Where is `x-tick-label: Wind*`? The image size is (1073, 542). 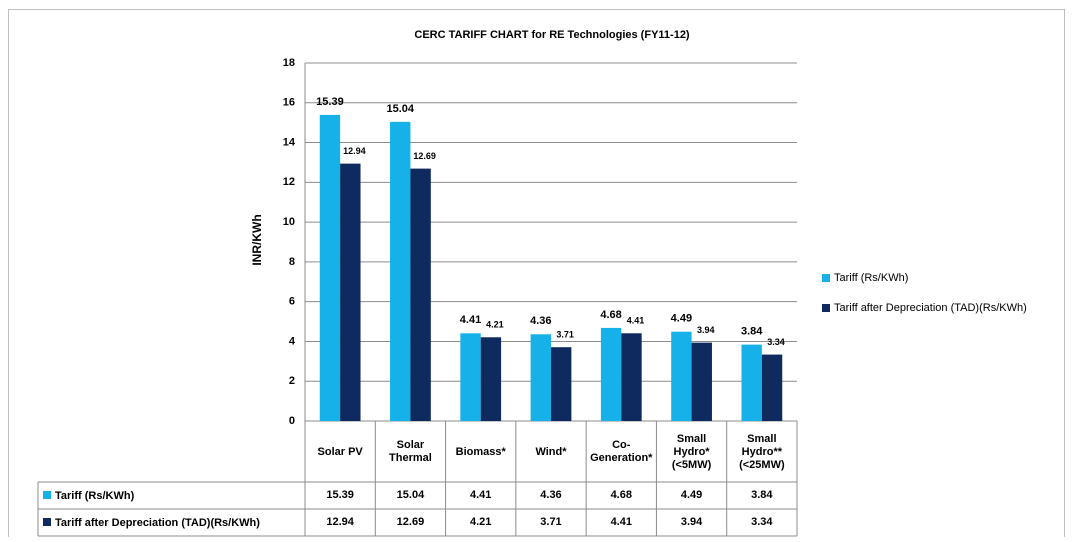
x-tick-label: Wind* is located at coordinates (551, 451).